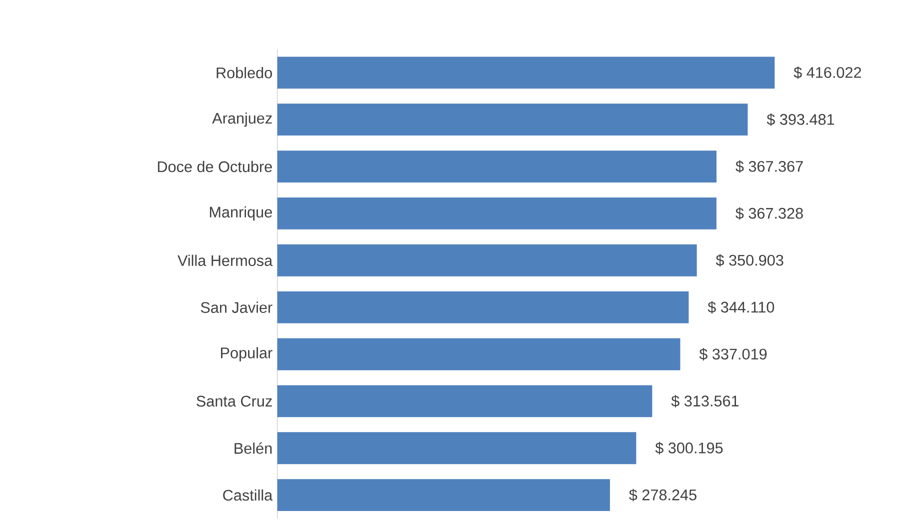 The height and width of the screenshot is (520, 922). What do you see at coordinates (733, 354) in the screenshot?
I see `data-label: $ 337.019` at bounding box center [733, 354].